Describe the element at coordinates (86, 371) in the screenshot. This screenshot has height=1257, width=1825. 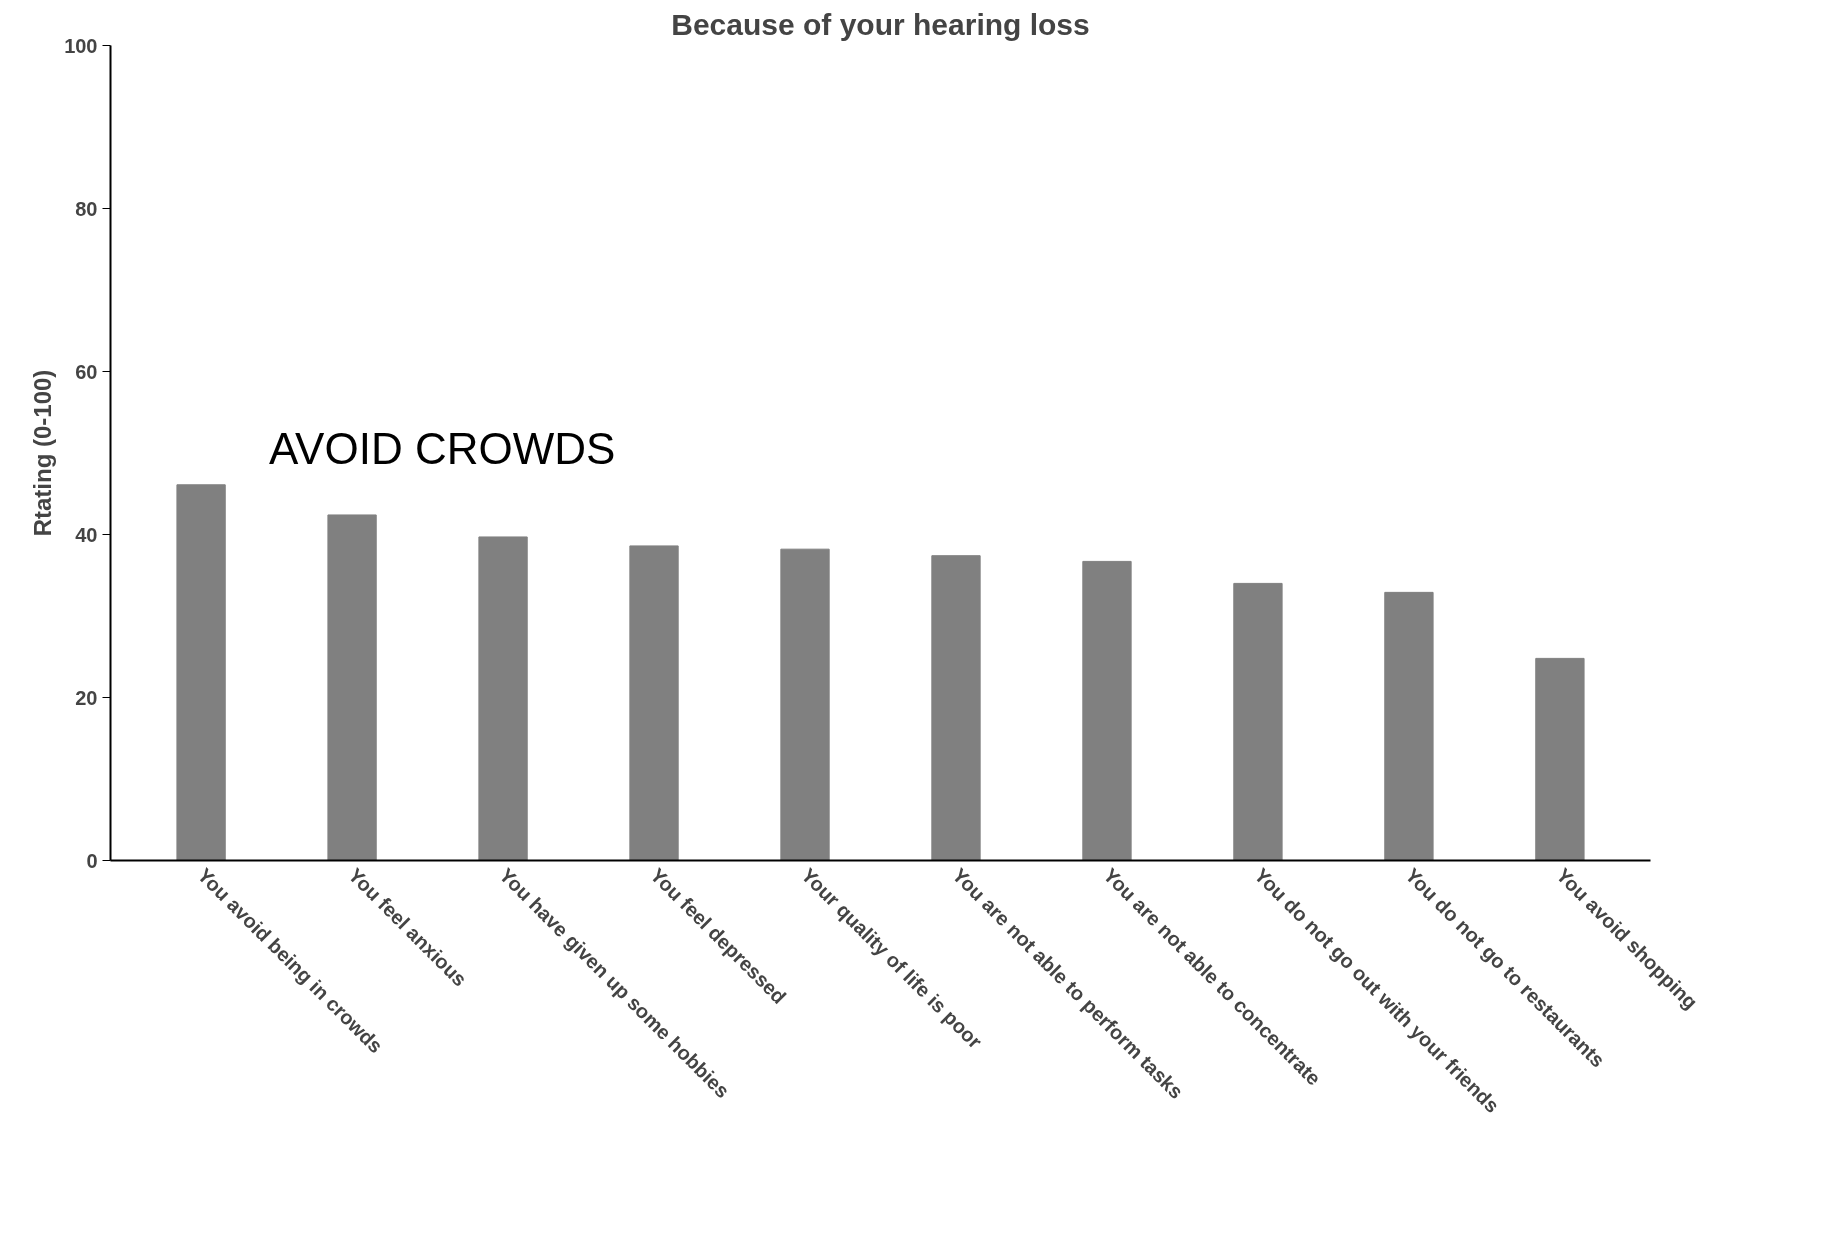
I see `y-tick-label: 60` at that location.